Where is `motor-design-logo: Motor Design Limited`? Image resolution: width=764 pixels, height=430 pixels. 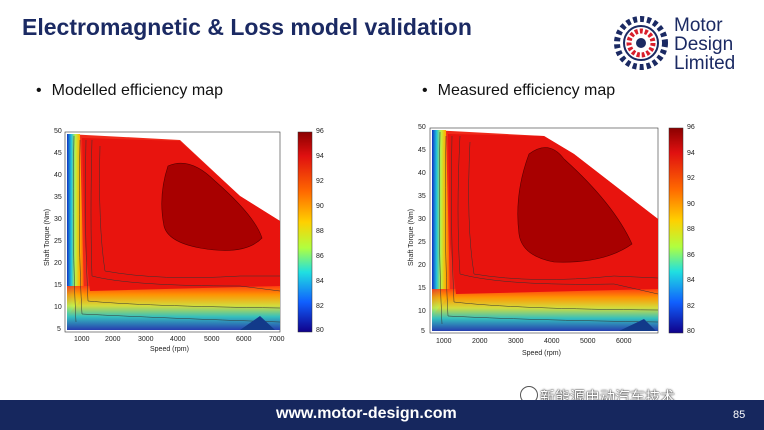 motor-design-logo: Motor Design Limited is located at coordinates (682, 46).